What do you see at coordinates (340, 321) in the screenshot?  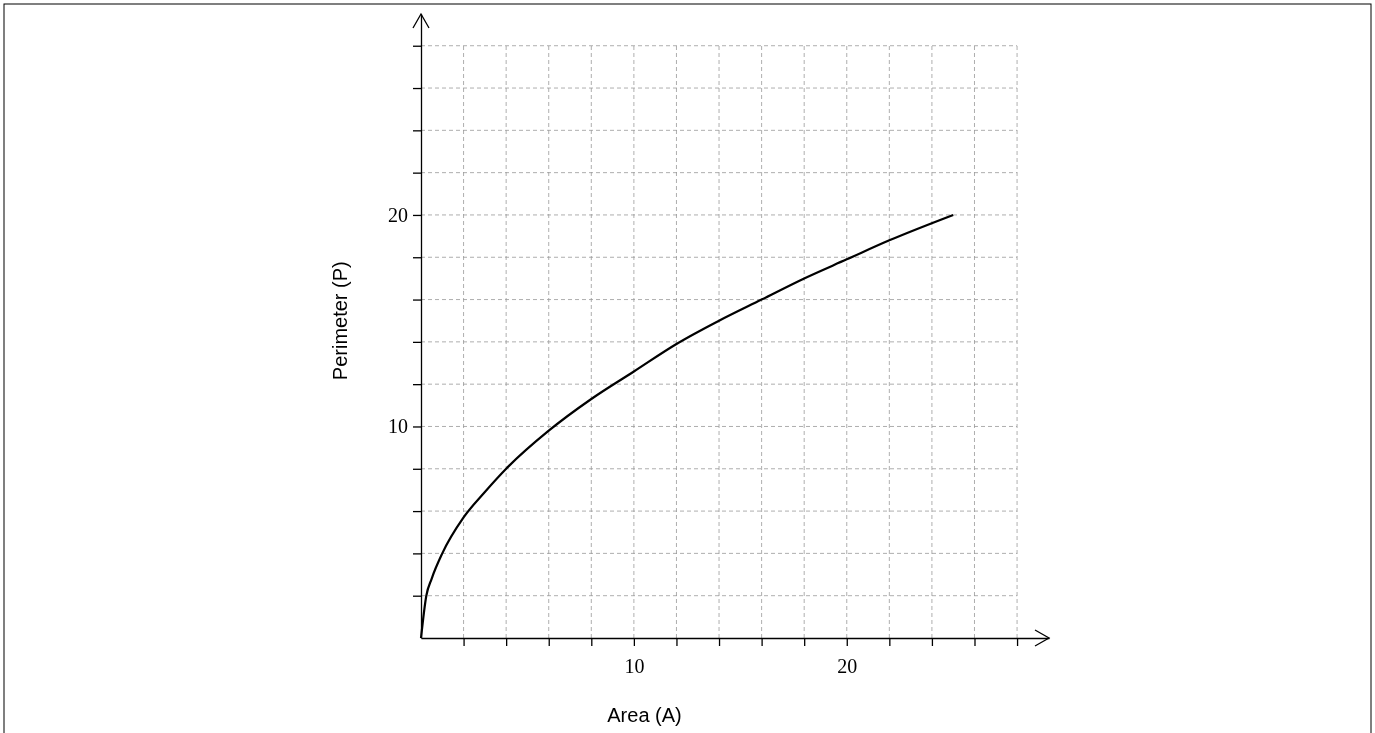 I see `y-axis-title: Perimeter (P)` at bounding box center [340, 321].